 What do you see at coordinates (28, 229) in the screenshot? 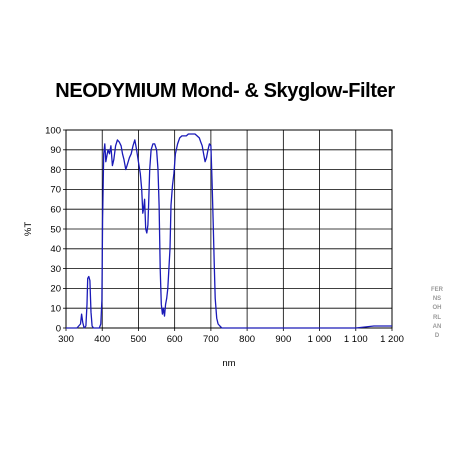
I see `y-axis-label: %T` at bounding box center [28, 229].